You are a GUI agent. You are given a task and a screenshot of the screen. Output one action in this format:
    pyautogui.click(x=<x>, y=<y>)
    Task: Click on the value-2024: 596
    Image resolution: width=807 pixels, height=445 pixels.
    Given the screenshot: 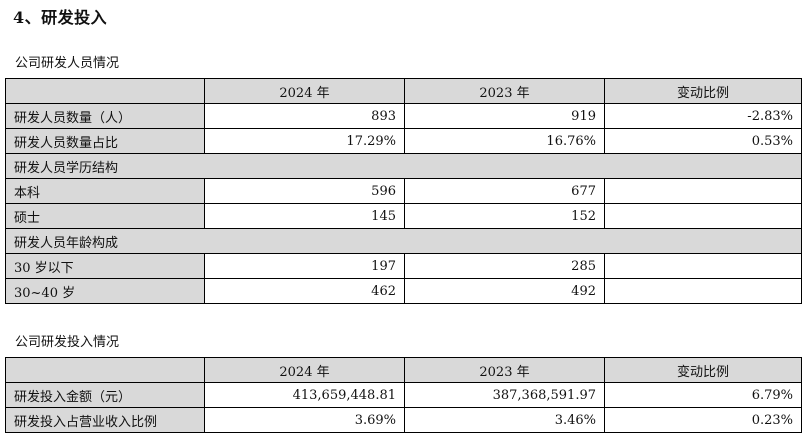 What is the action you would take?
    pyautogui.click(x=304, y=191)
    